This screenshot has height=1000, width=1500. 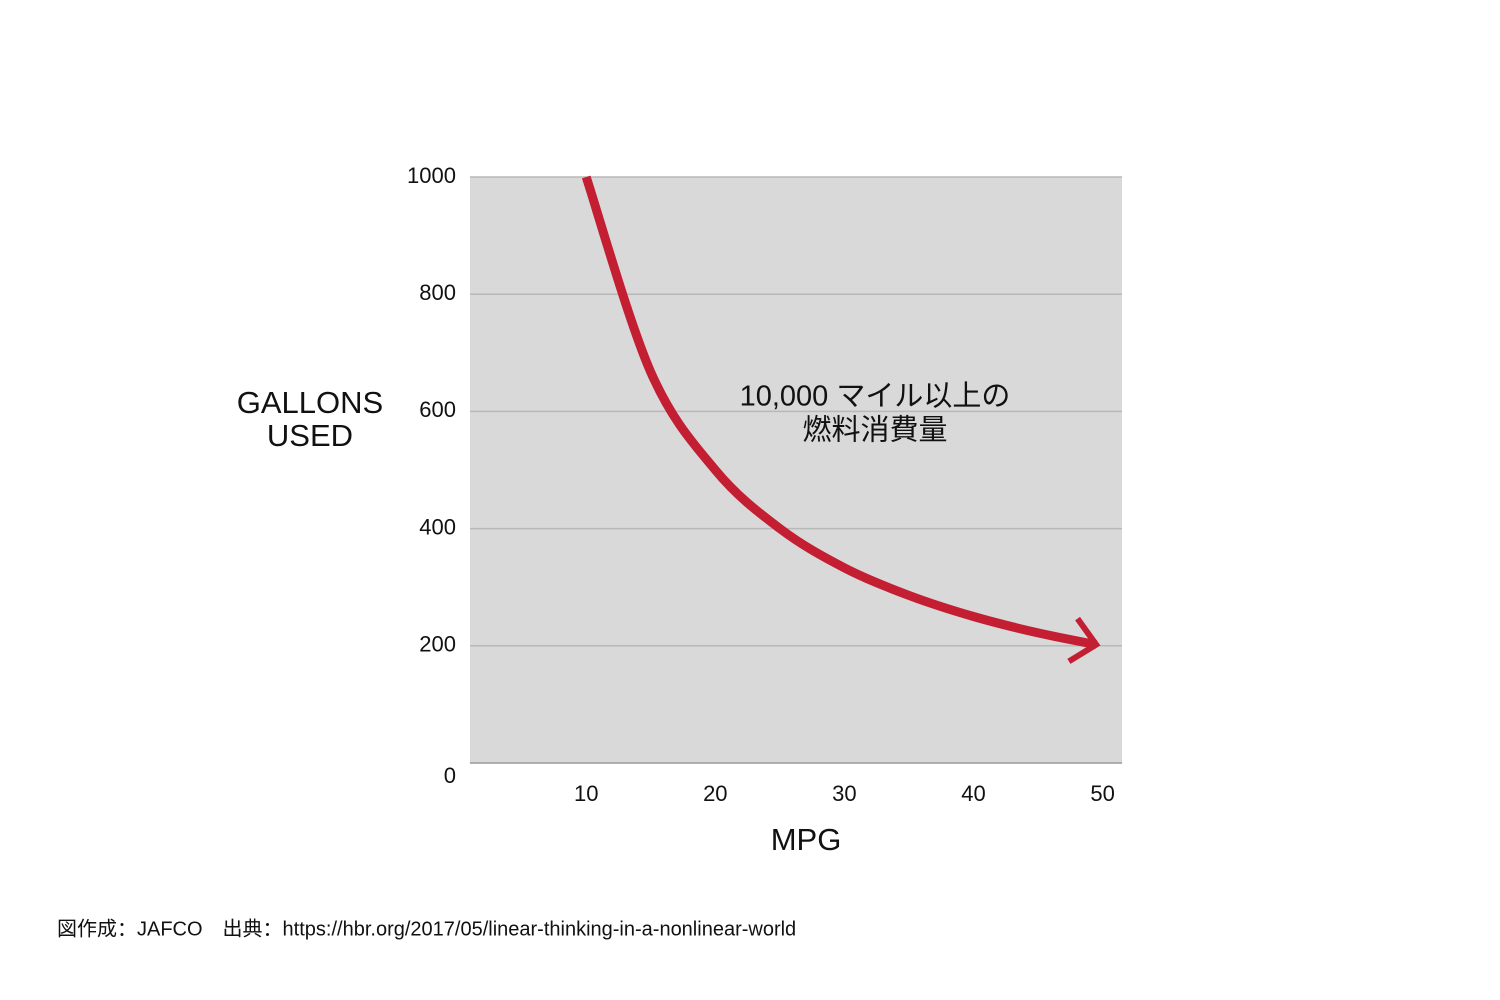 What do you see at coordinates (806, 839) in the screenshot?
I see `x-axis-label: MPG` at bounding box center [806, 839].